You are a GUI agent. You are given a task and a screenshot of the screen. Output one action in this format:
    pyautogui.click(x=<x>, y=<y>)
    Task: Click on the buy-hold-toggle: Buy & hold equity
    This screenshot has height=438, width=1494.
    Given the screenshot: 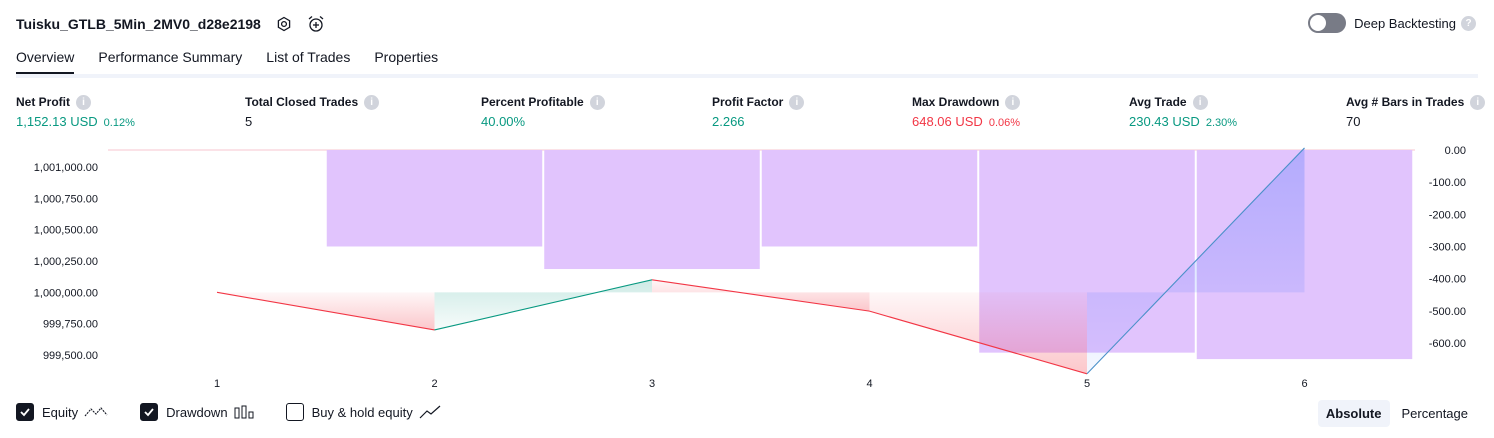 What is the action you would take?
    pyautogui.click(x=363, y=412)
    